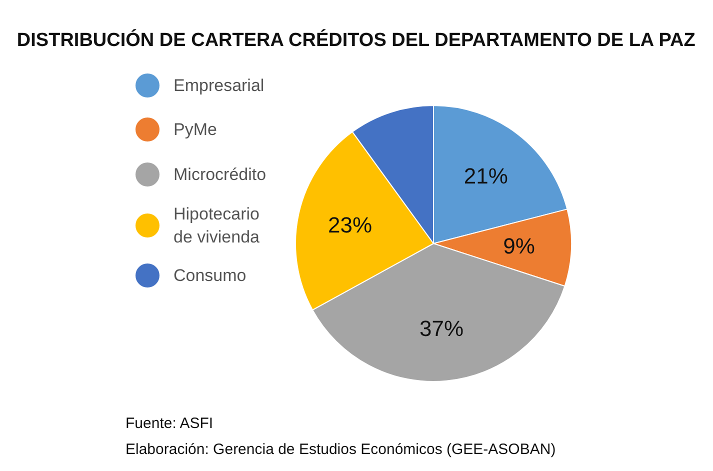 The width and height of the screenshot is (713, 471). I want to click on legend-label: Hipotecario de vivienda, so click(217, 225).